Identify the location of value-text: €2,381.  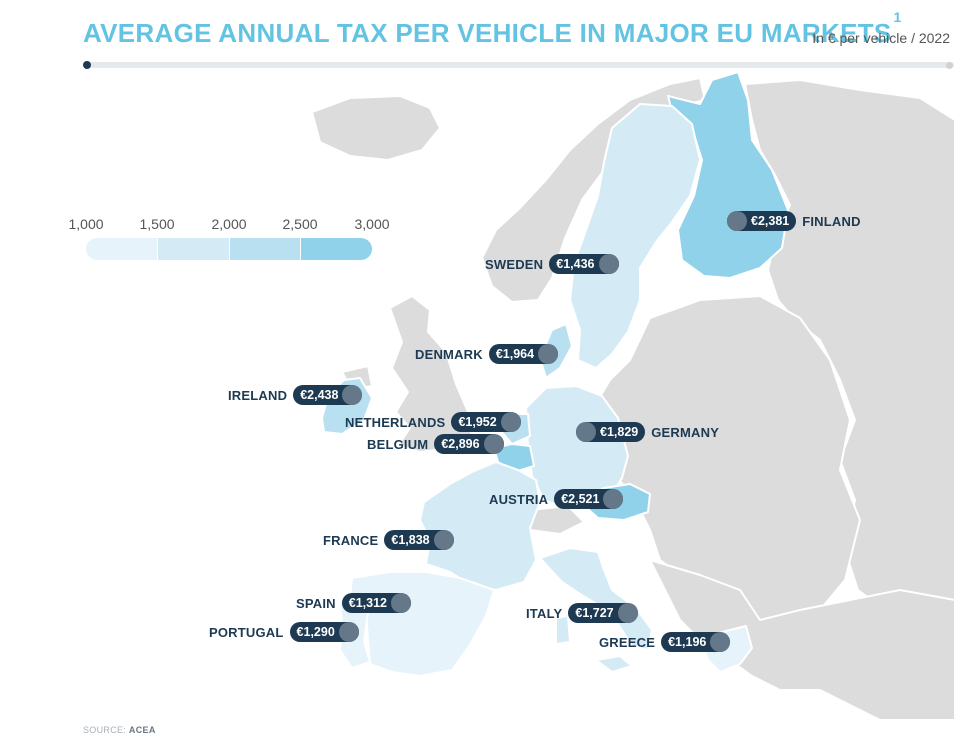
(770, 221).